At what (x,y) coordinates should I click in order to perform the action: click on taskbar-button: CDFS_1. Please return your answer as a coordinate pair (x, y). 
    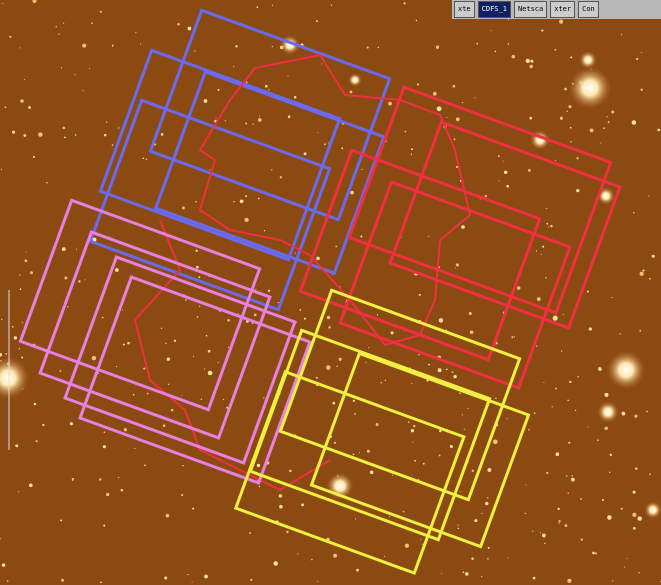
    Looking at the image, I should click on (494, 9).